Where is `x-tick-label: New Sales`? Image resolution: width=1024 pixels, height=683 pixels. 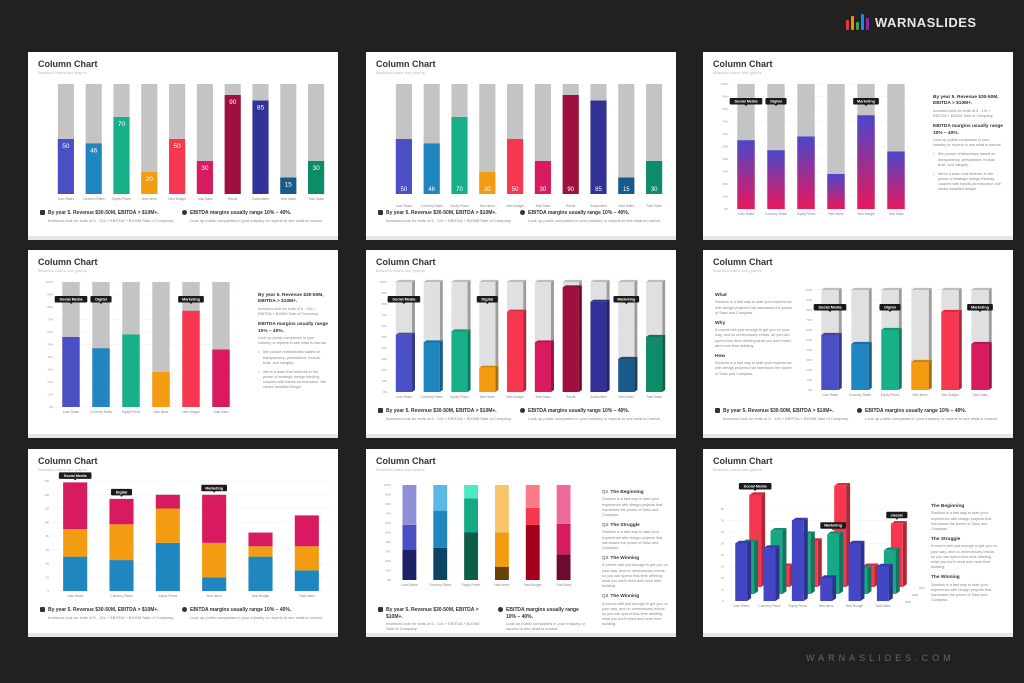
x-tick-label: New Sales is located at coordinates (627, 206).